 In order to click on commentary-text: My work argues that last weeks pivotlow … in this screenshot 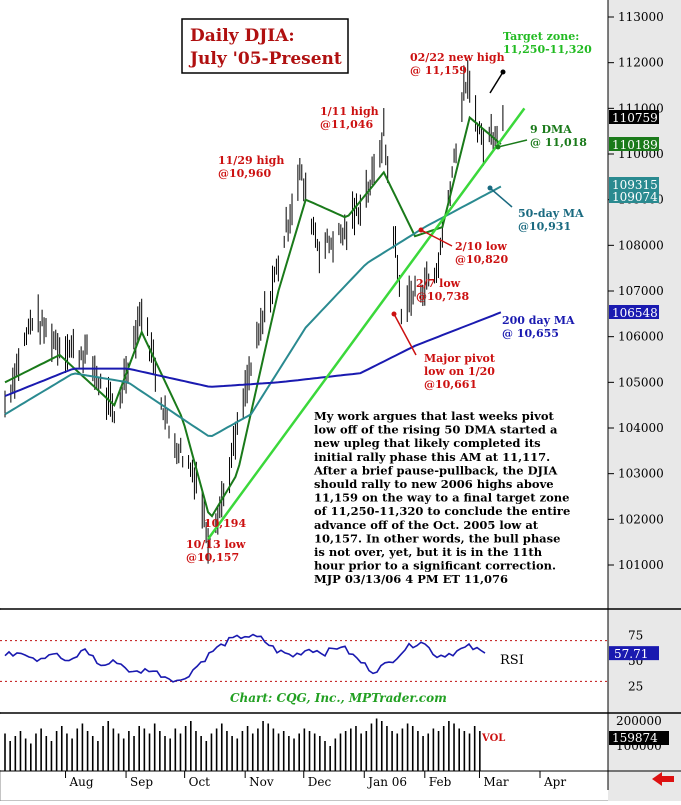, I will do `click(441, 497)`.